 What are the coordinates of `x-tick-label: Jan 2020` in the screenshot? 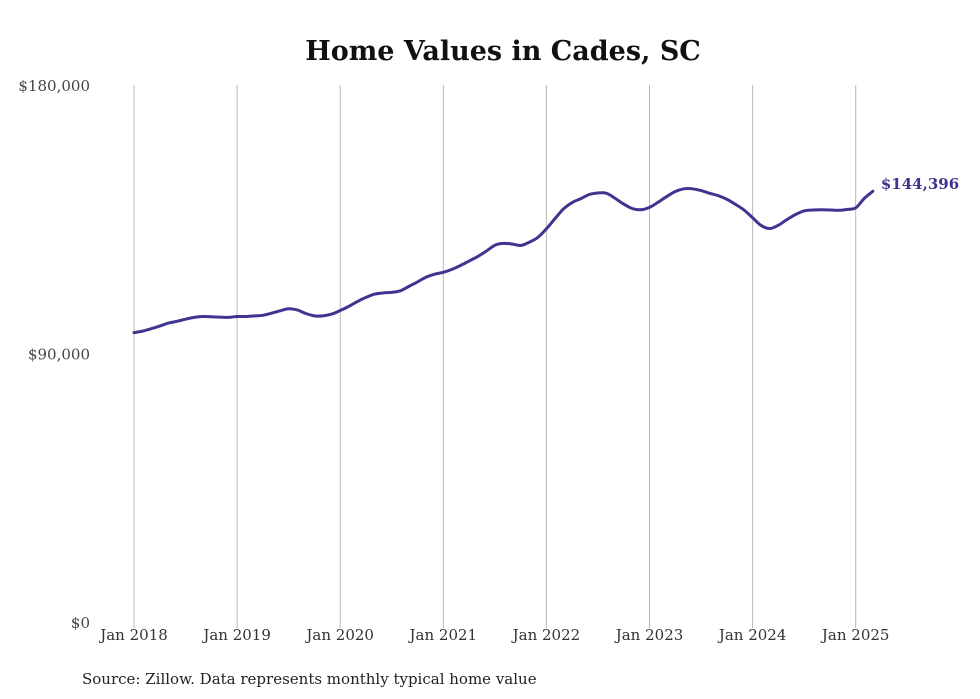 It's located at (339, 635).